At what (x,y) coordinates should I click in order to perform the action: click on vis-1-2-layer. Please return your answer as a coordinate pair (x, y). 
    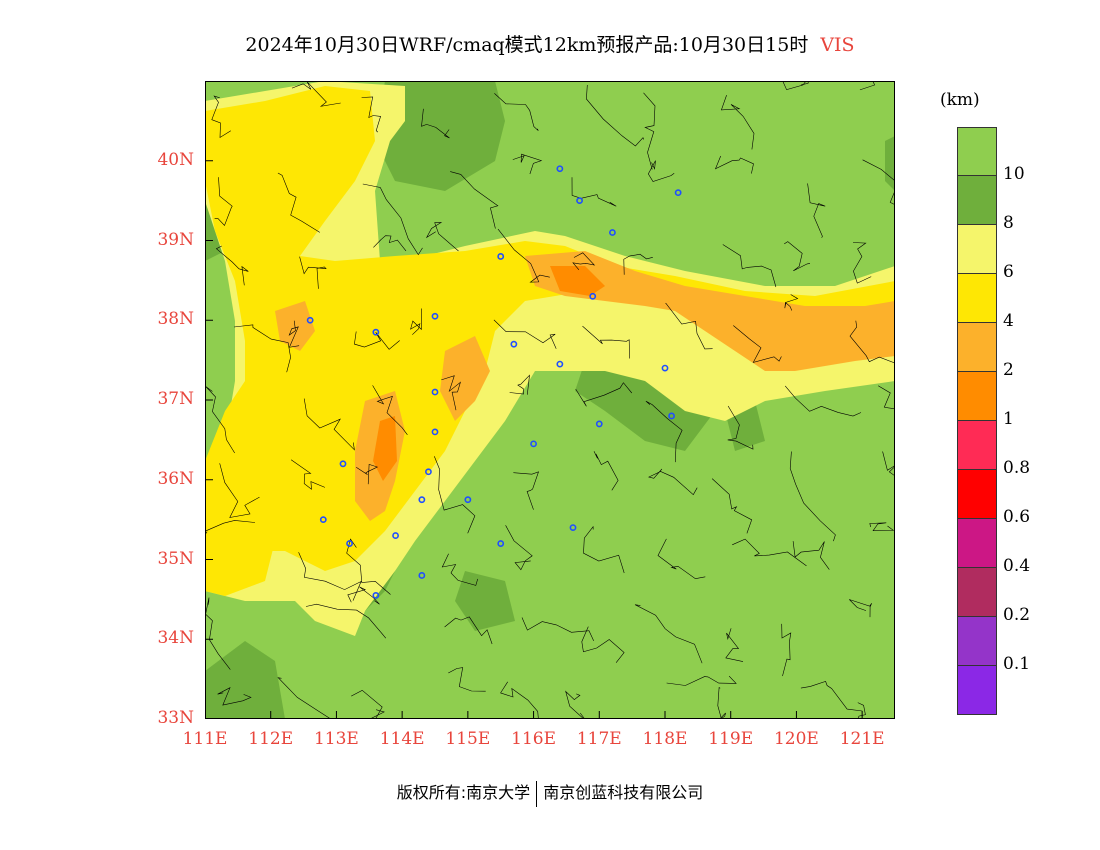
    Looking at the image, I should click on (489, 373).